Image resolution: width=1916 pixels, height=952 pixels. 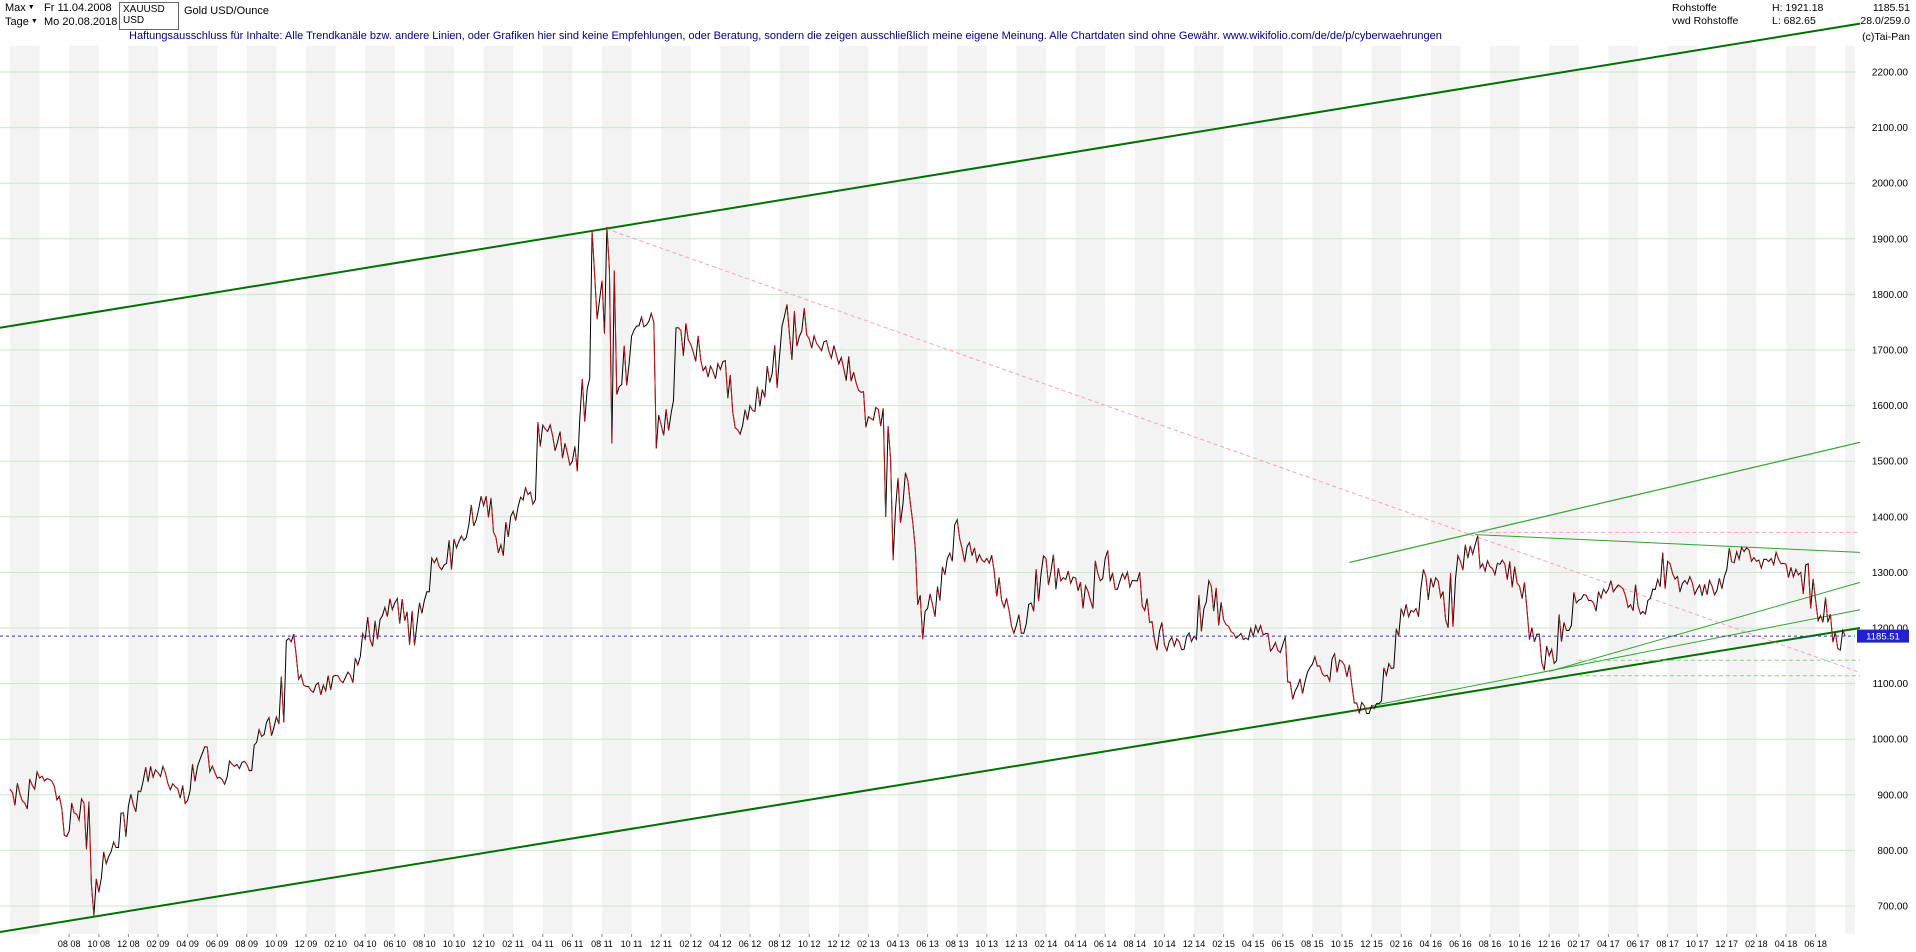 What do you see at coordinates (424, 944) in the screenshot?
I see `x-tick-label: 08 10` at bounding box center [424, 944].